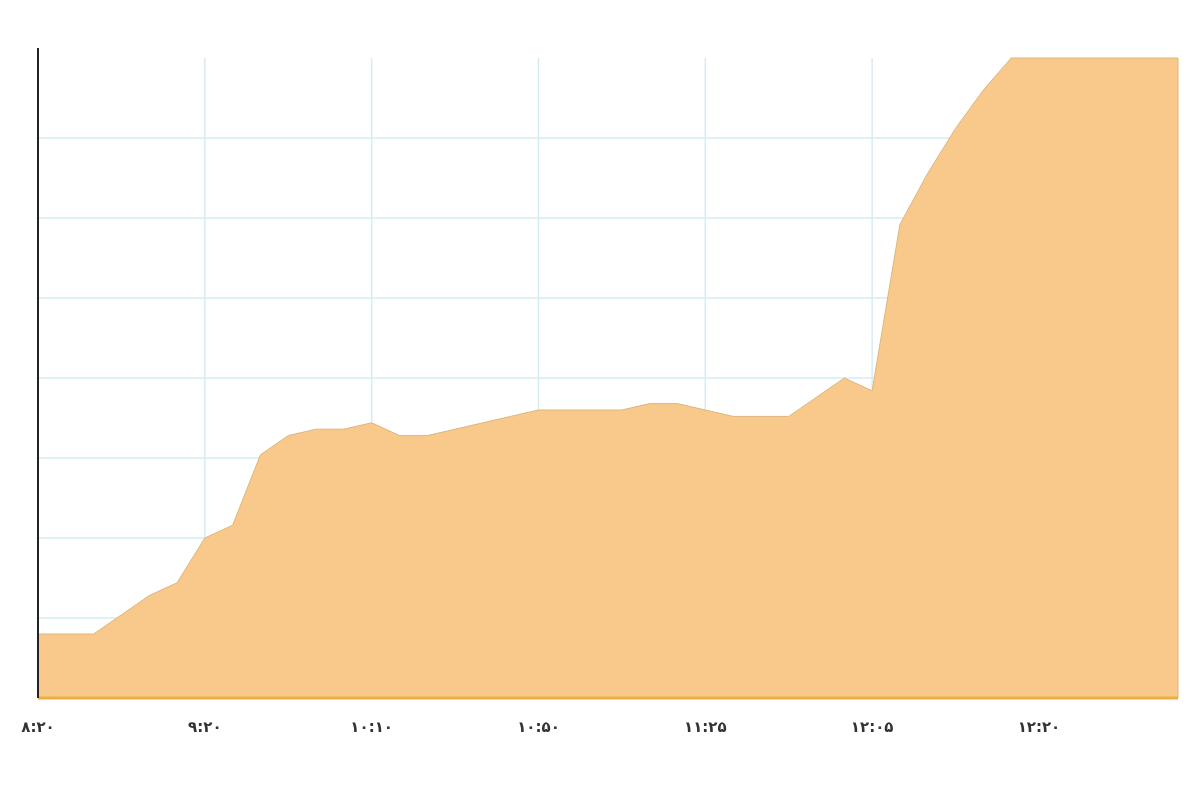 Image resolution: width=1200 pixels, height=800 pixels. Describe the element at coordinates (371, 727) in the screenshot. I see `x-tick-label: ۱۰:۱۰` at that location.